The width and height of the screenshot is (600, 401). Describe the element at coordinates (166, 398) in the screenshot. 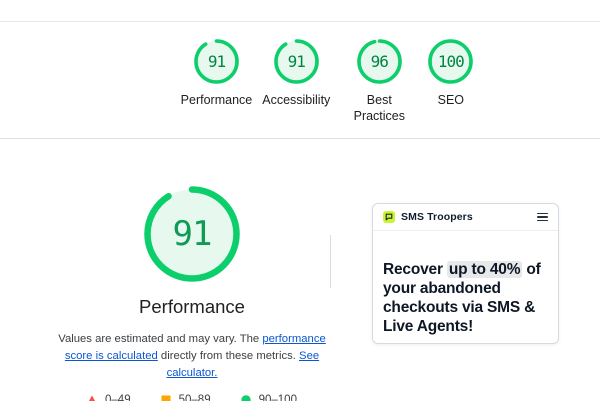

I see `average-square-icon` at that location.